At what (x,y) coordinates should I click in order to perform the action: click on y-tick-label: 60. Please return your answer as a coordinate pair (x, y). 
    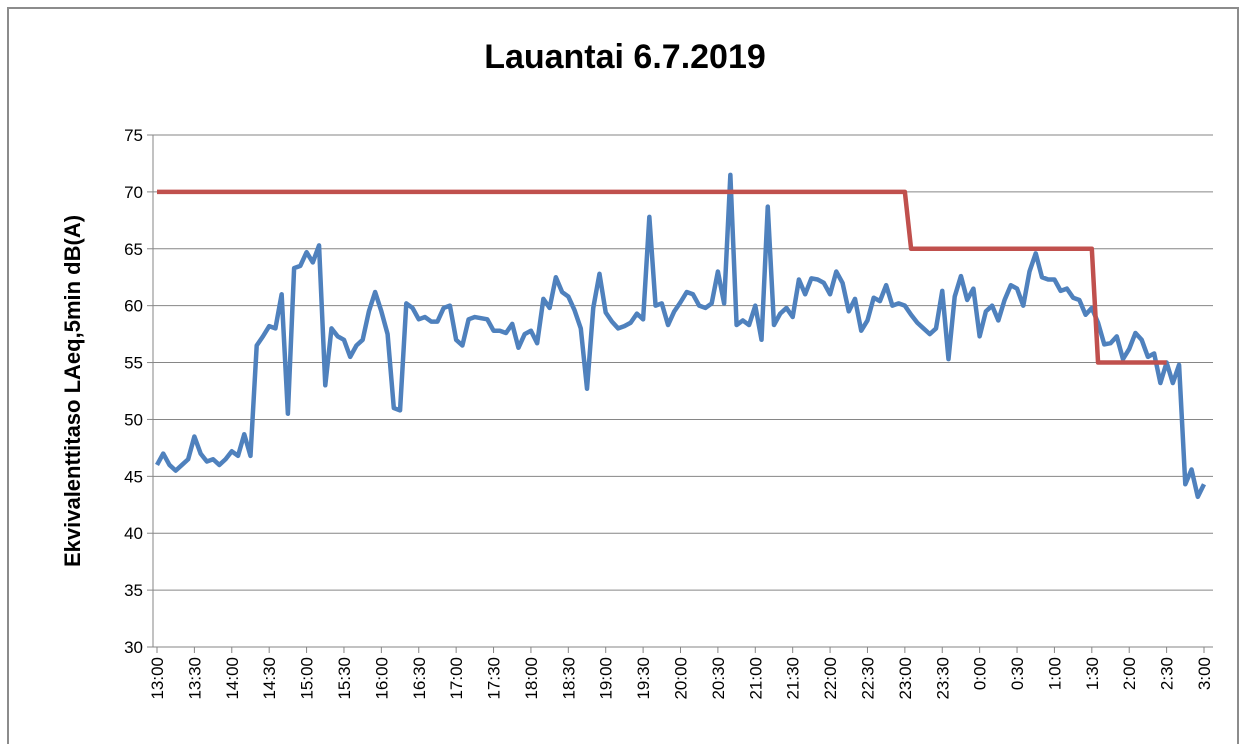
    Looking at the image, I should click on (133, 306).